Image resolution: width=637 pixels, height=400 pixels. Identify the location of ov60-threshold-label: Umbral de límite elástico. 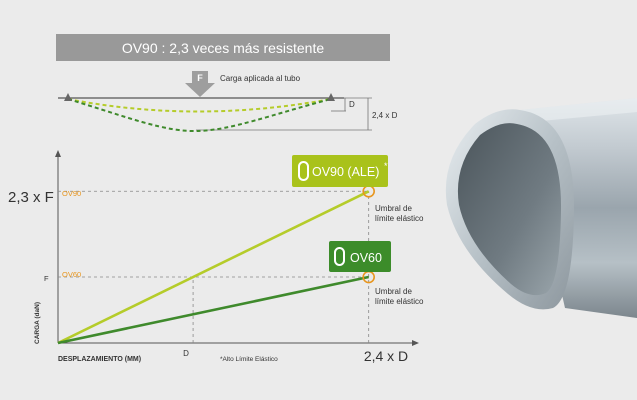
(399, 296).